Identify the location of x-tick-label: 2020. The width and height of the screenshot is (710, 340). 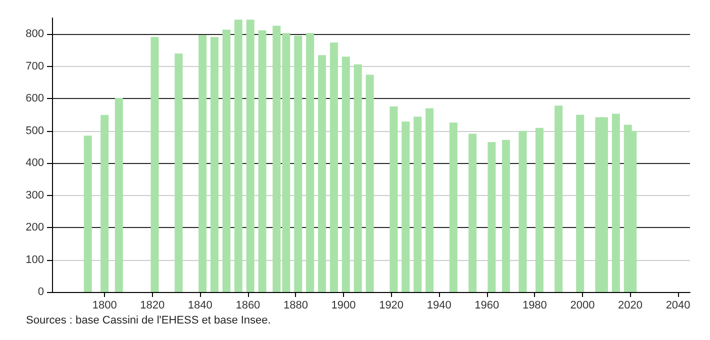
(630, 306).